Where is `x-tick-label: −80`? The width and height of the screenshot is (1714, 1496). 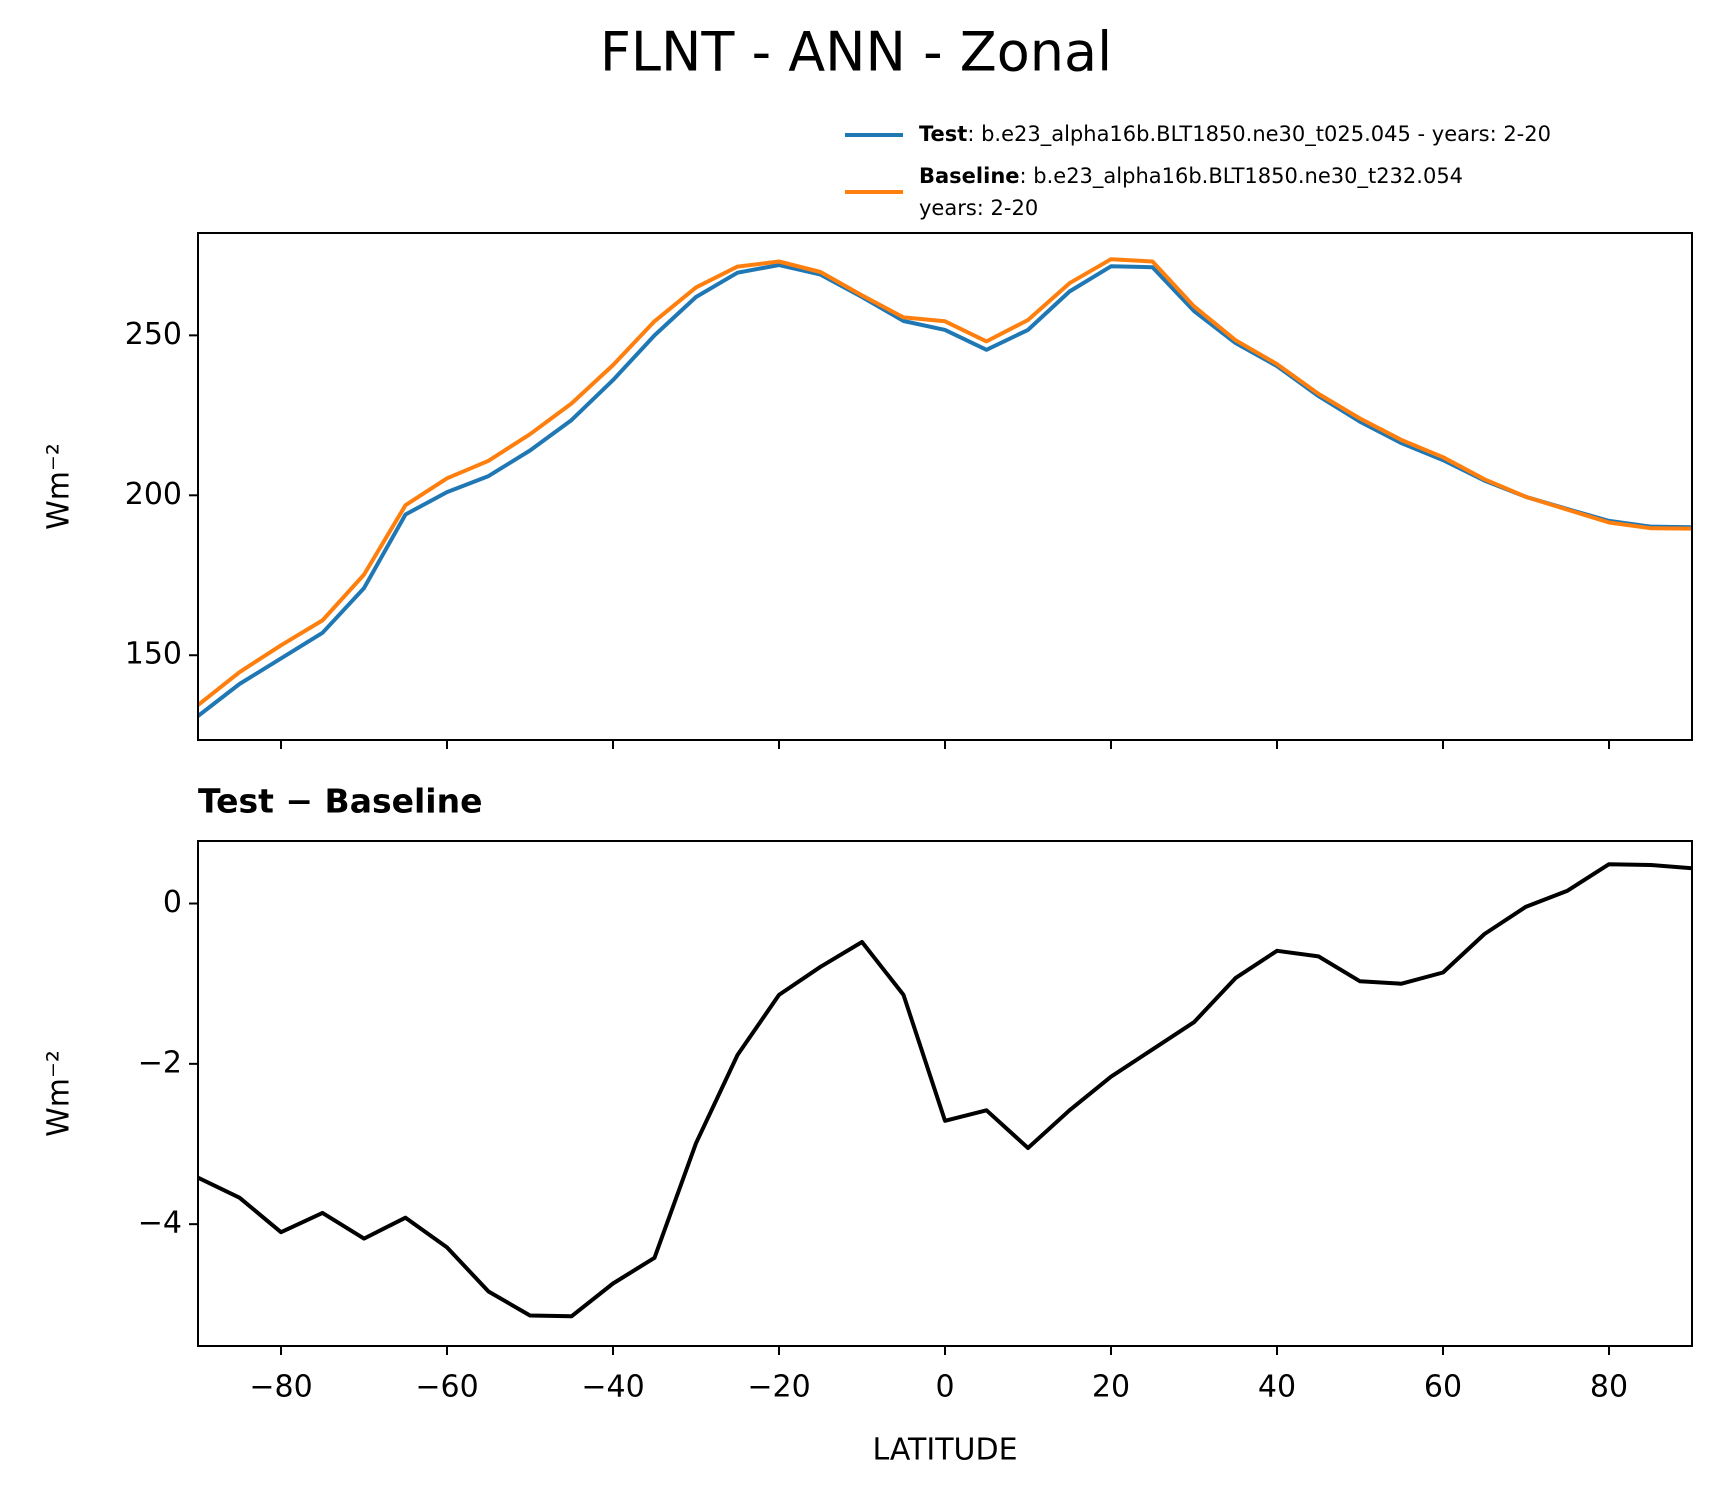
x-tick-label: −80 is located at coordinates (280, 1387).